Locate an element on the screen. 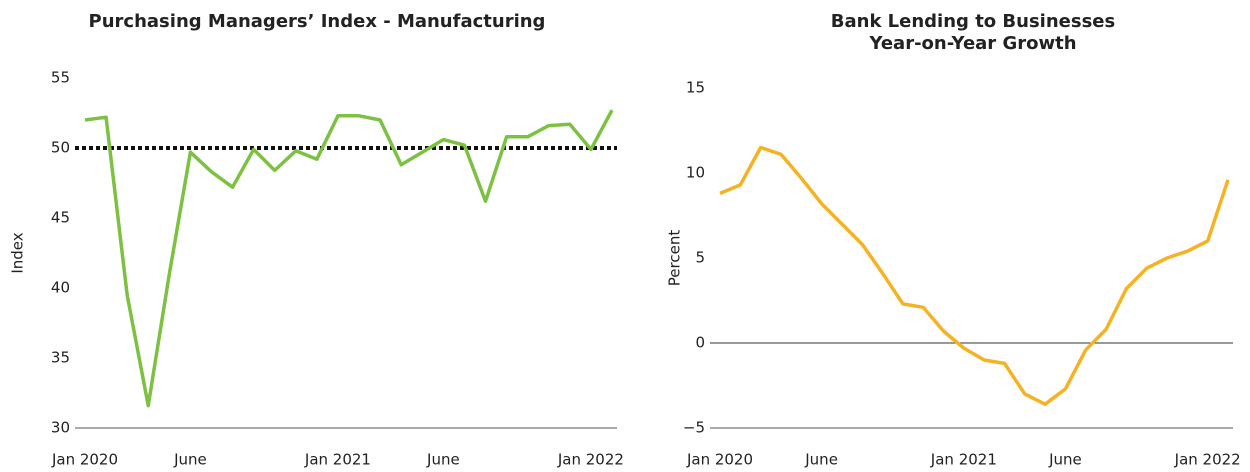 This screenshot has height=472, width=1250. y-tick-label: −5 is located at coordinates (694, 428).